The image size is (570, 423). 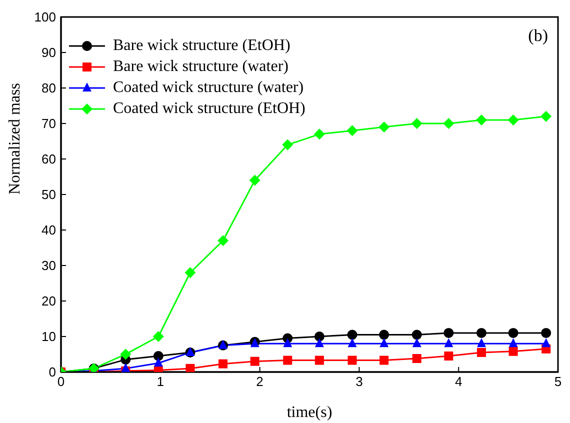 I want to click on x-axis-title: time(s), so click(x=309, y=412).